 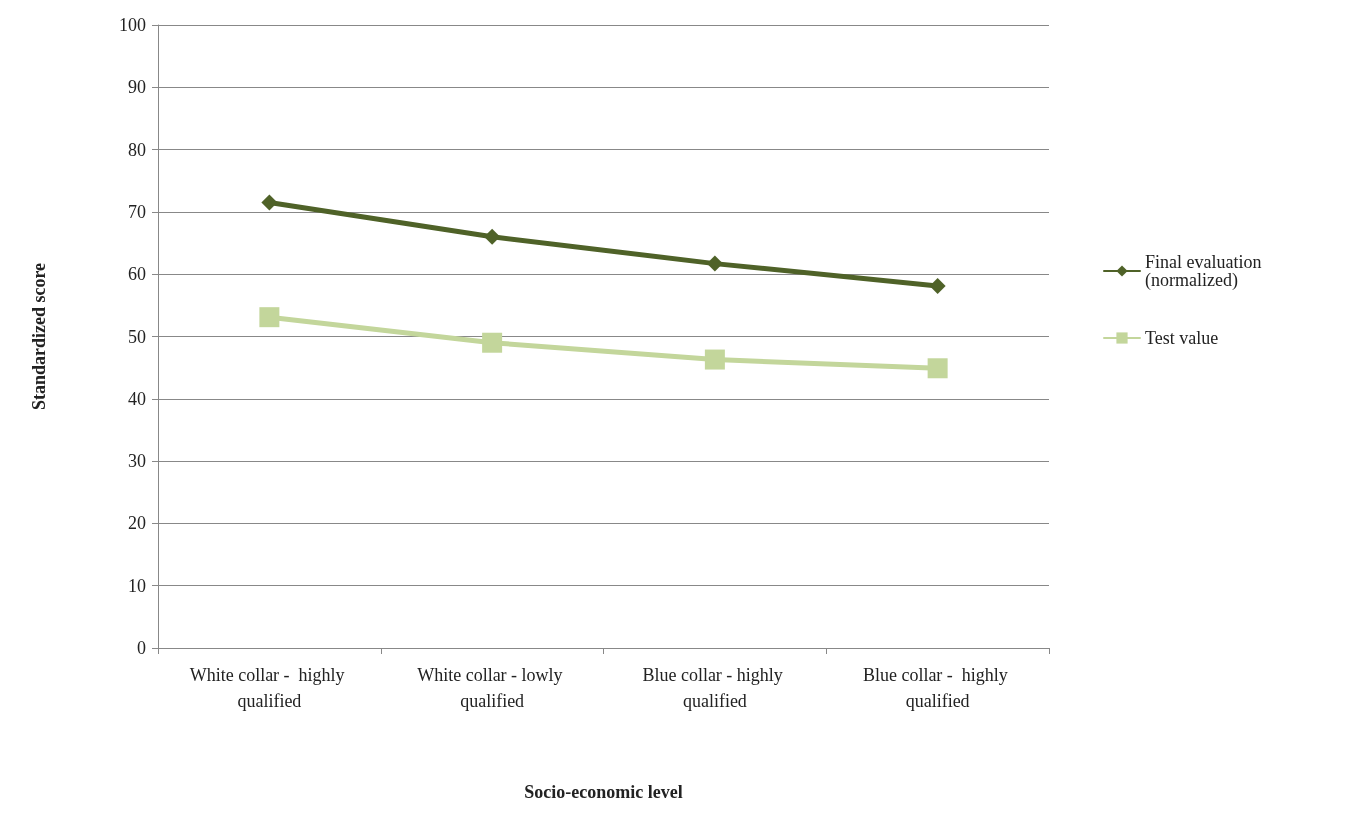 What do you see at coordinates (137, 461) in the screenshot?
I see `y-tick-label: 30` at bounding box center [137, 461].